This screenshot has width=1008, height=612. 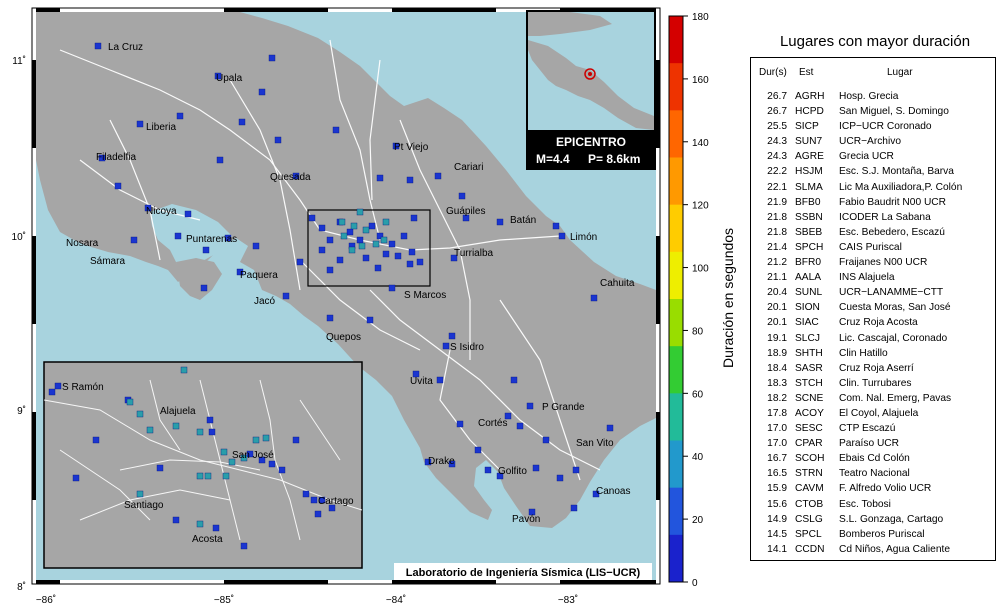 What do you see at coordinates (777, 353) in the screenshot?
I see `duration-cell: 18.9` at bounding box center [777, 353].